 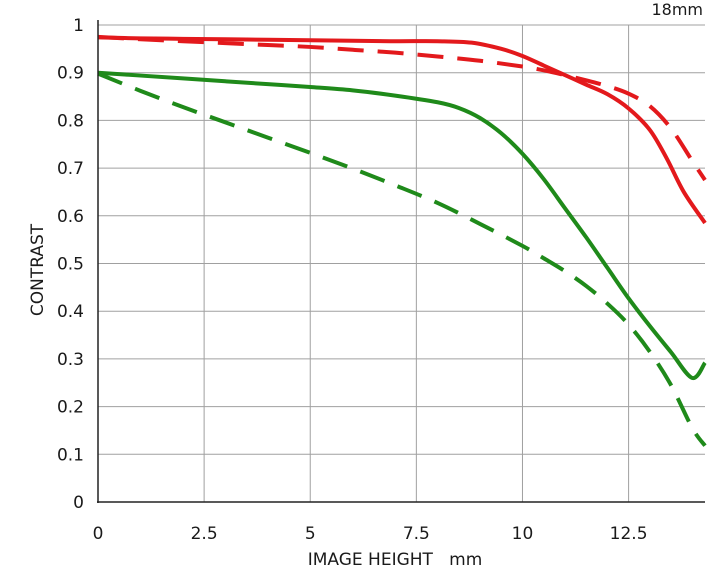 I want to click on y-tick-label: 0.6, so click(x=70, y=217).